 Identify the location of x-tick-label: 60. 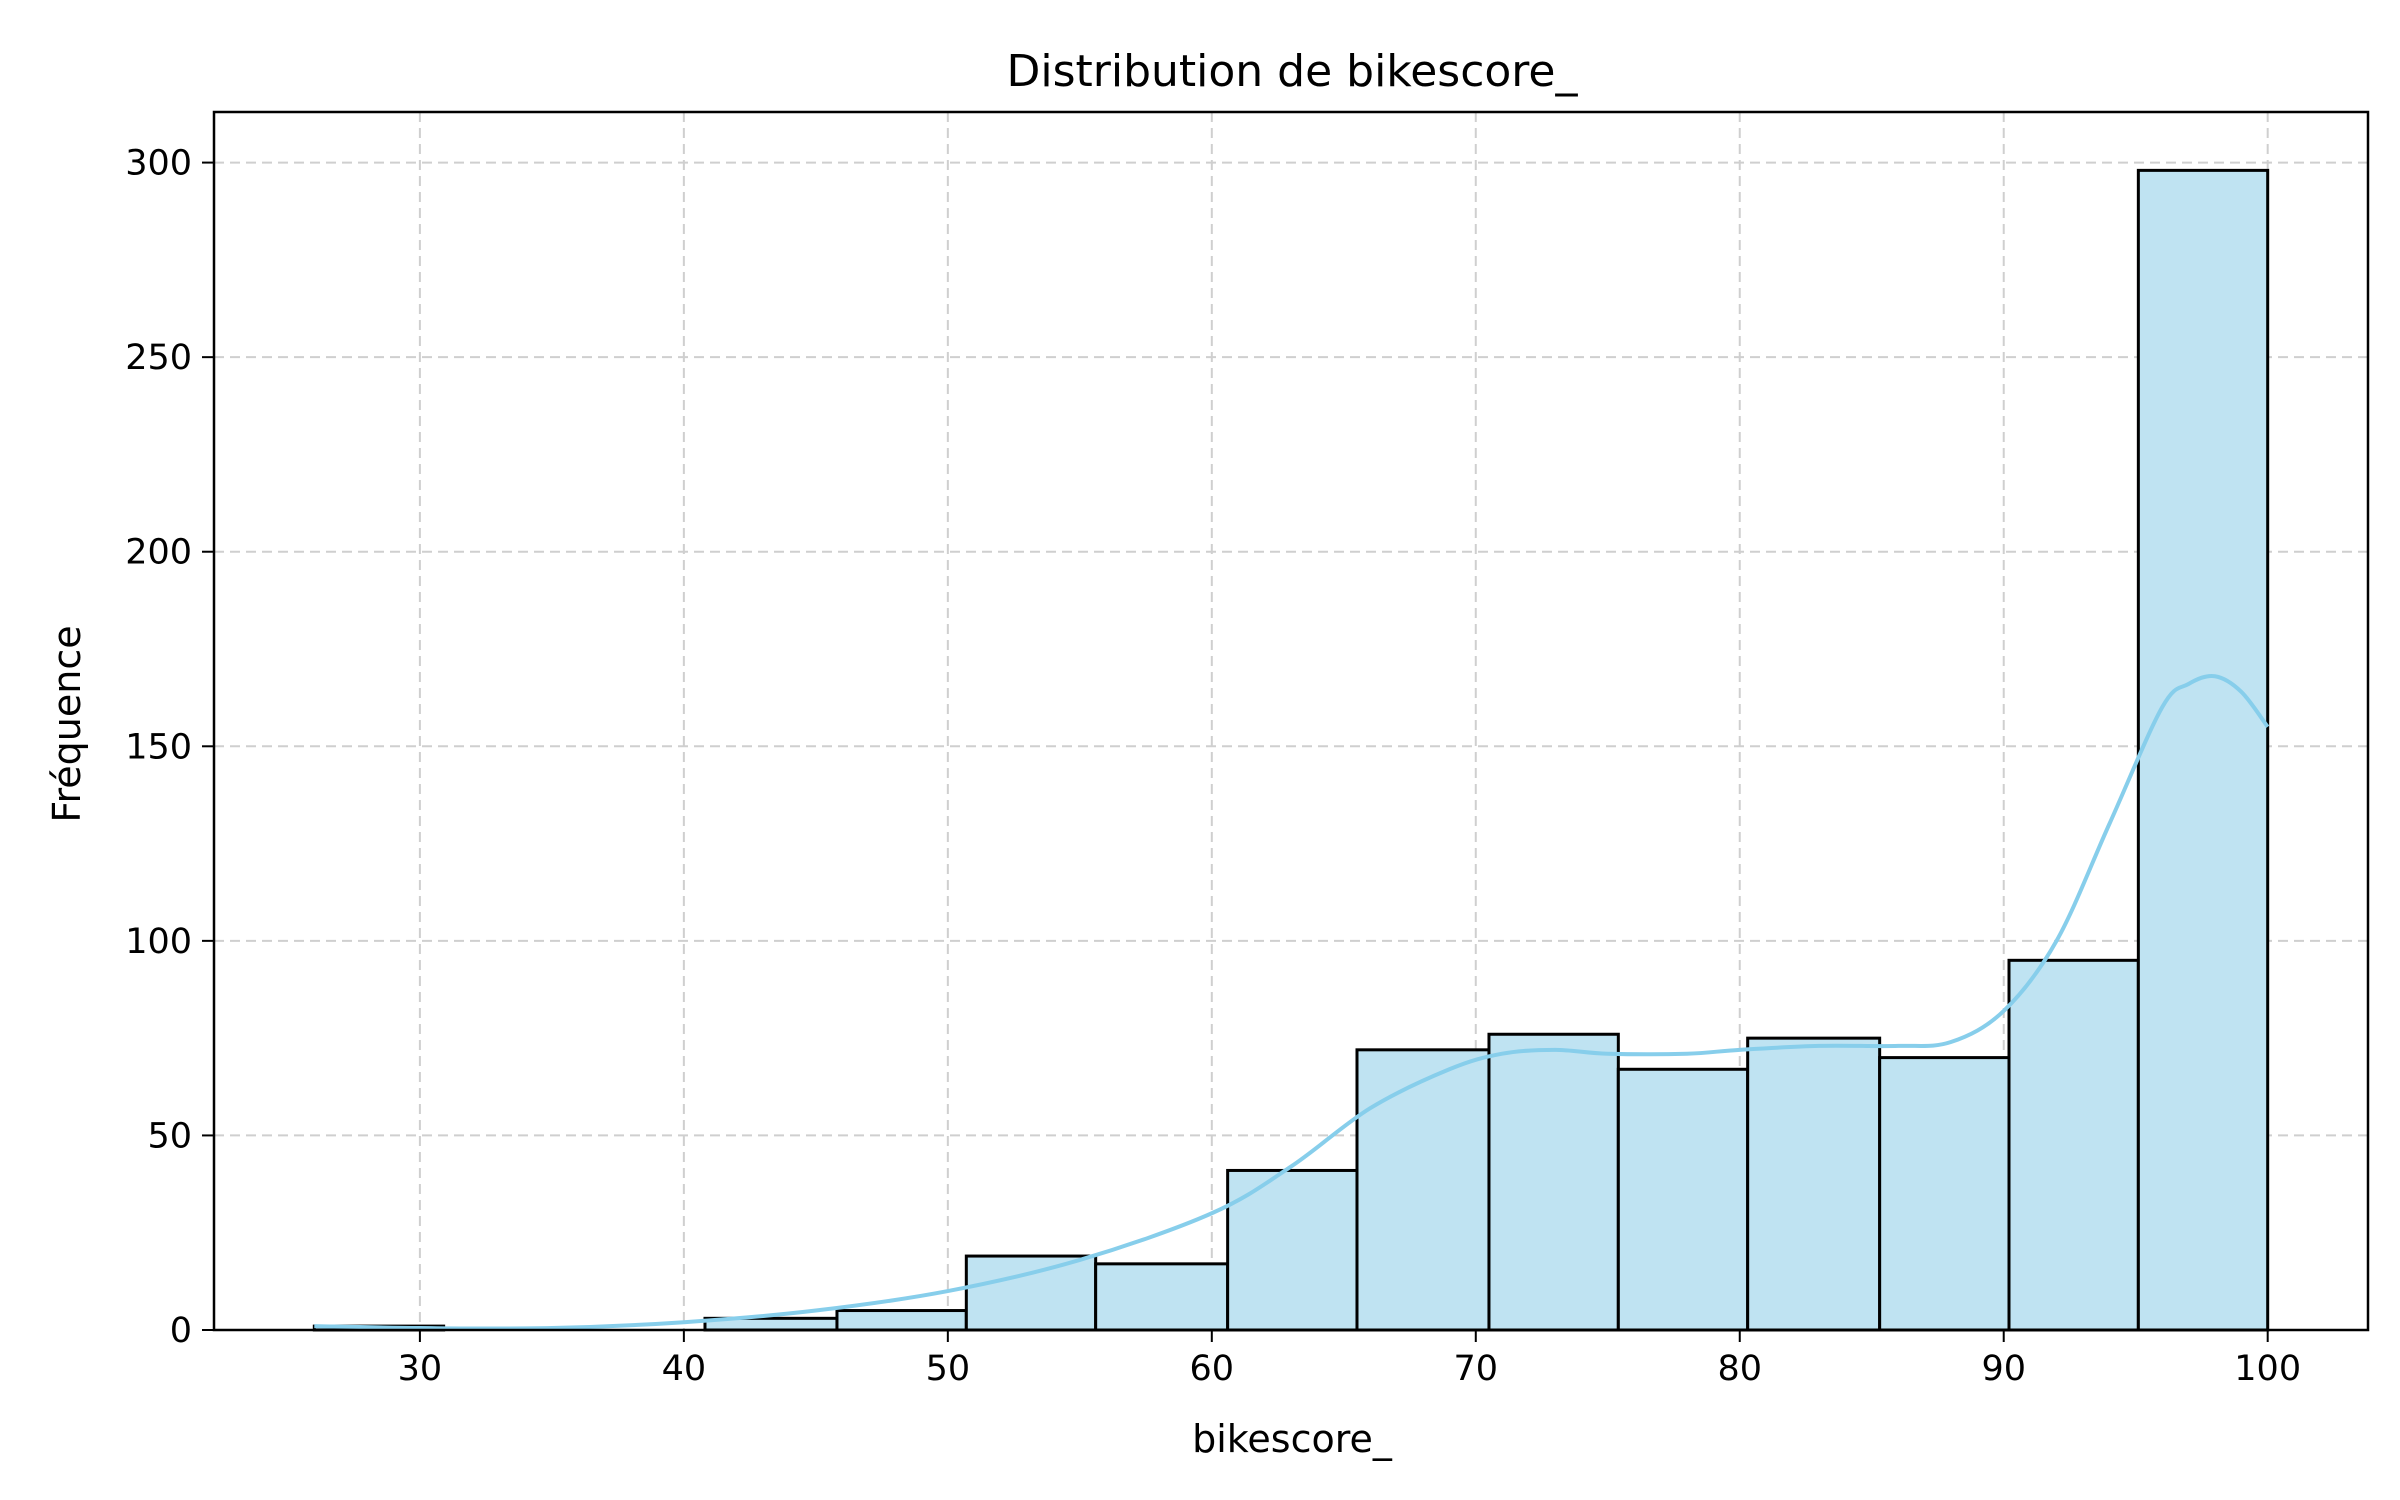
(1212, 1369).